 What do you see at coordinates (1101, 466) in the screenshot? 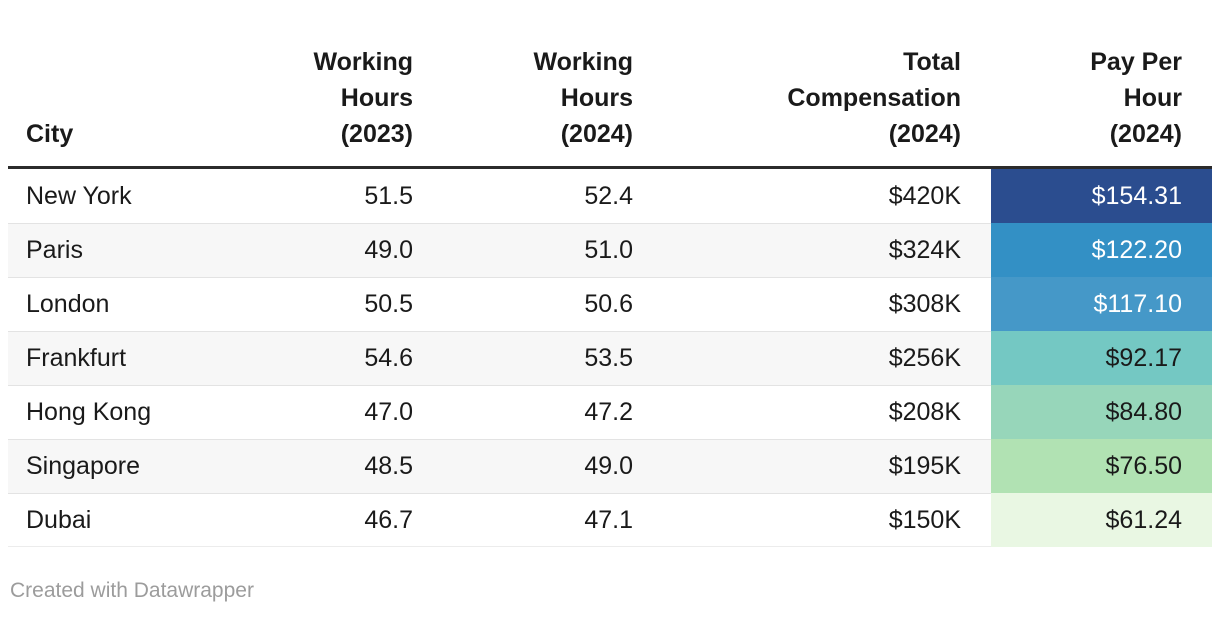
I see `pay-per-hour-cell: $76.50` at bounding box center [1101, 466].